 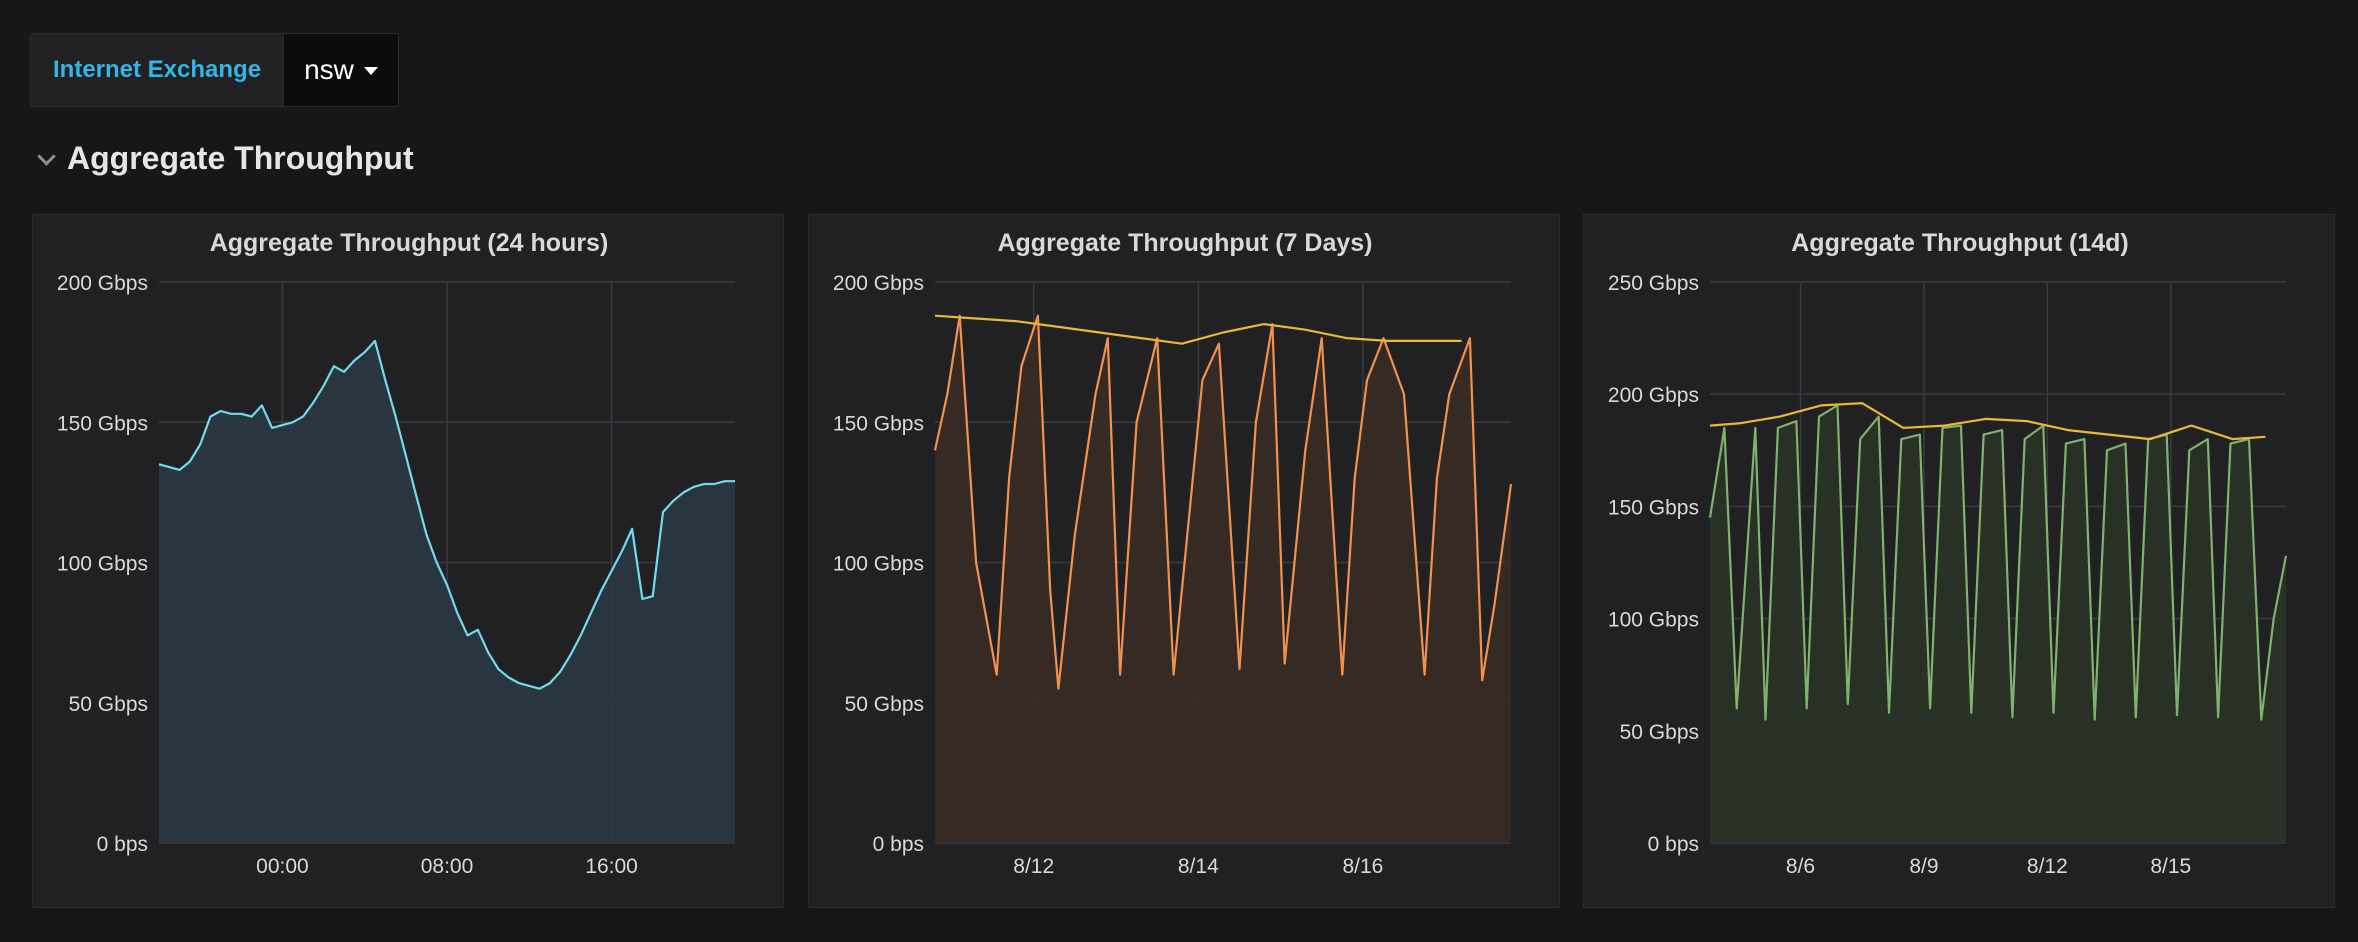 What do you see at coordinates (46, 156) in the screenshot?
I see `chevron-down-icon` at bounding box center [46, 156].